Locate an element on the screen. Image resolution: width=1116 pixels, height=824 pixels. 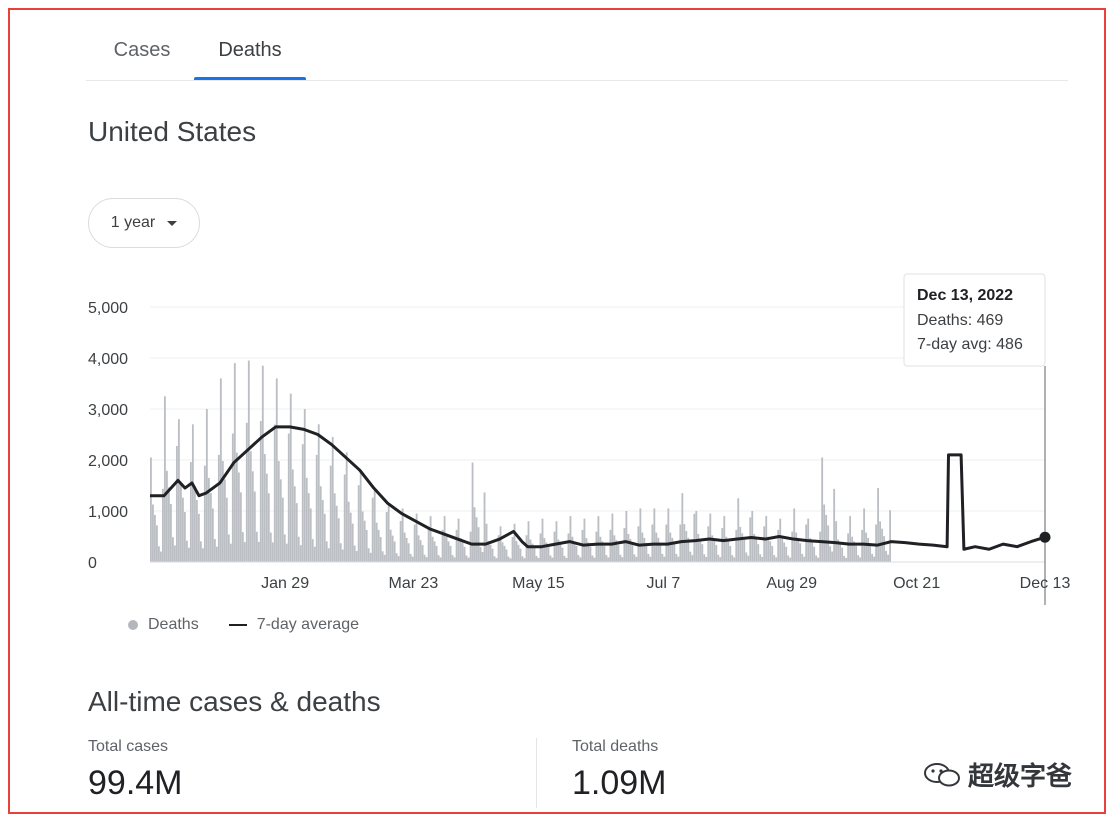
total-deaths-stat: Total deaths 1.09M is located at coordinates (619, 770).